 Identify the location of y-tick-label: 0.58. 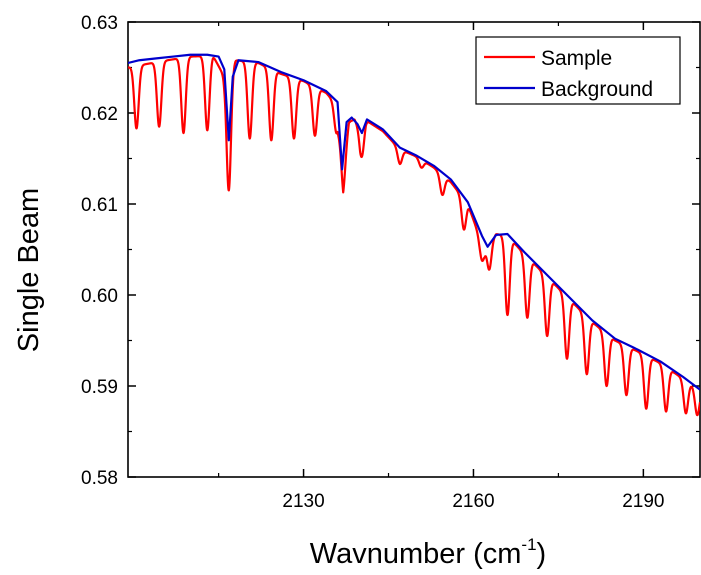
(99, 478).